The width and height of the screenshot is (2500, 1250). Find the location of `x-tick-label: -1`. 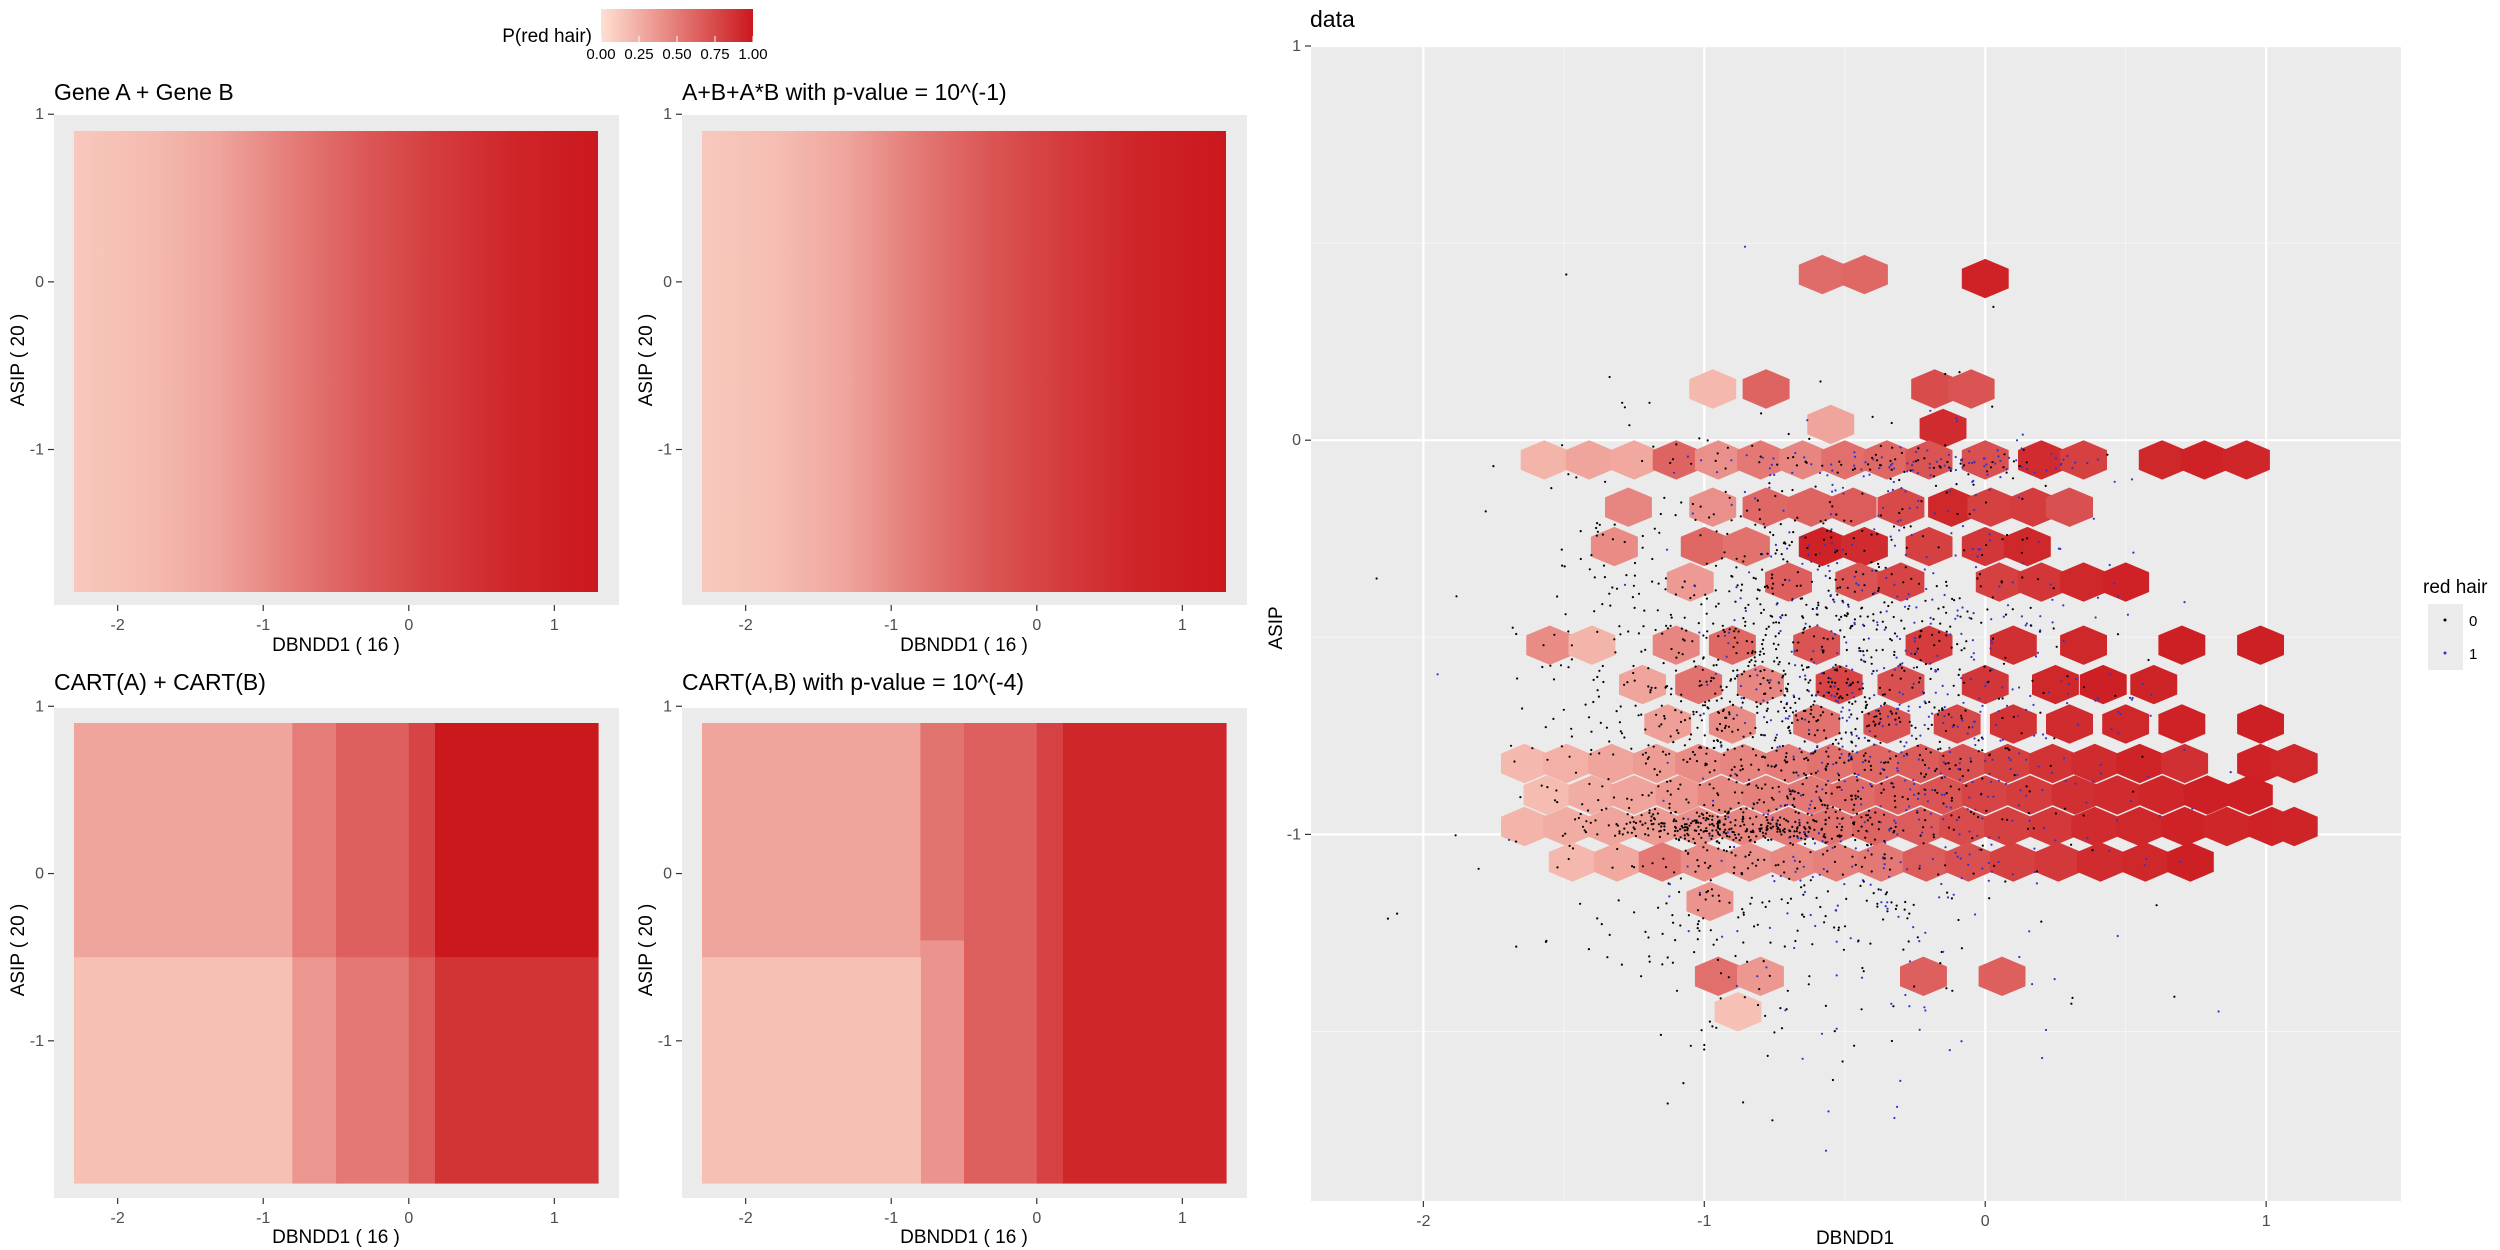

x-tick-label: -1 is located at coordinates (1704, 1221).